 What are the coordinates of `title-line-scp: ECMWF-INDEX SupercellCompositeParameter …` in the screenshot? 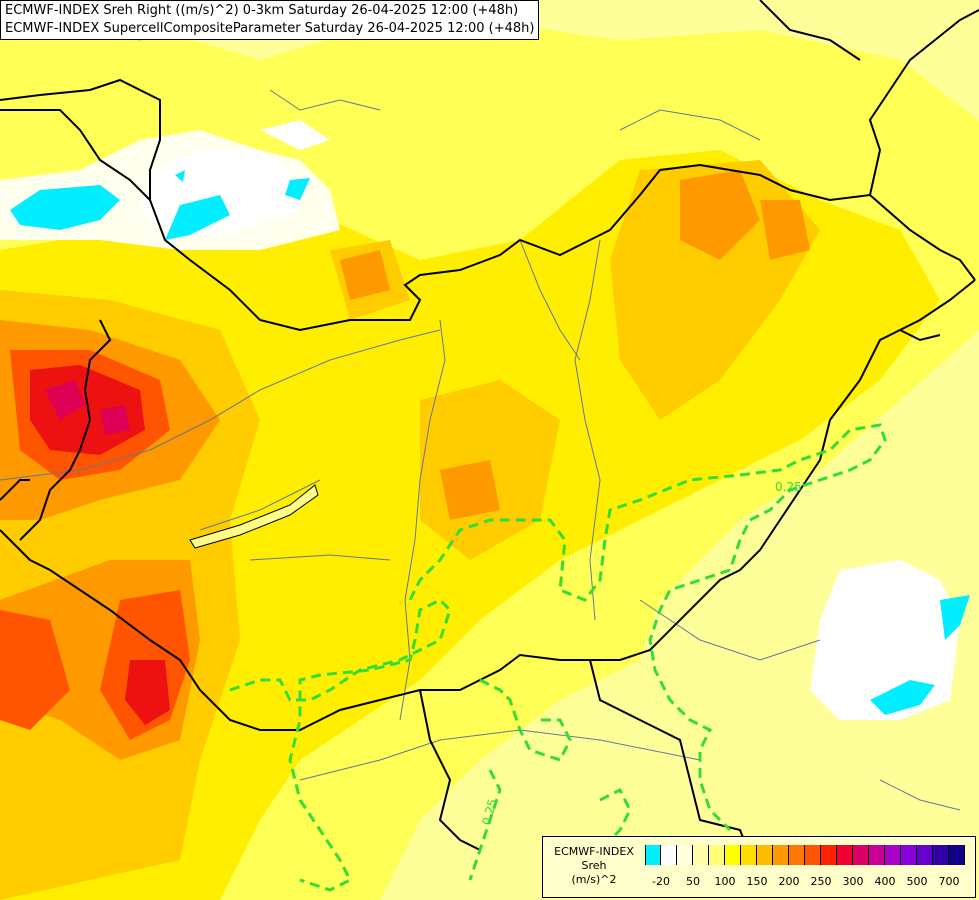 It's located at (270, 28).